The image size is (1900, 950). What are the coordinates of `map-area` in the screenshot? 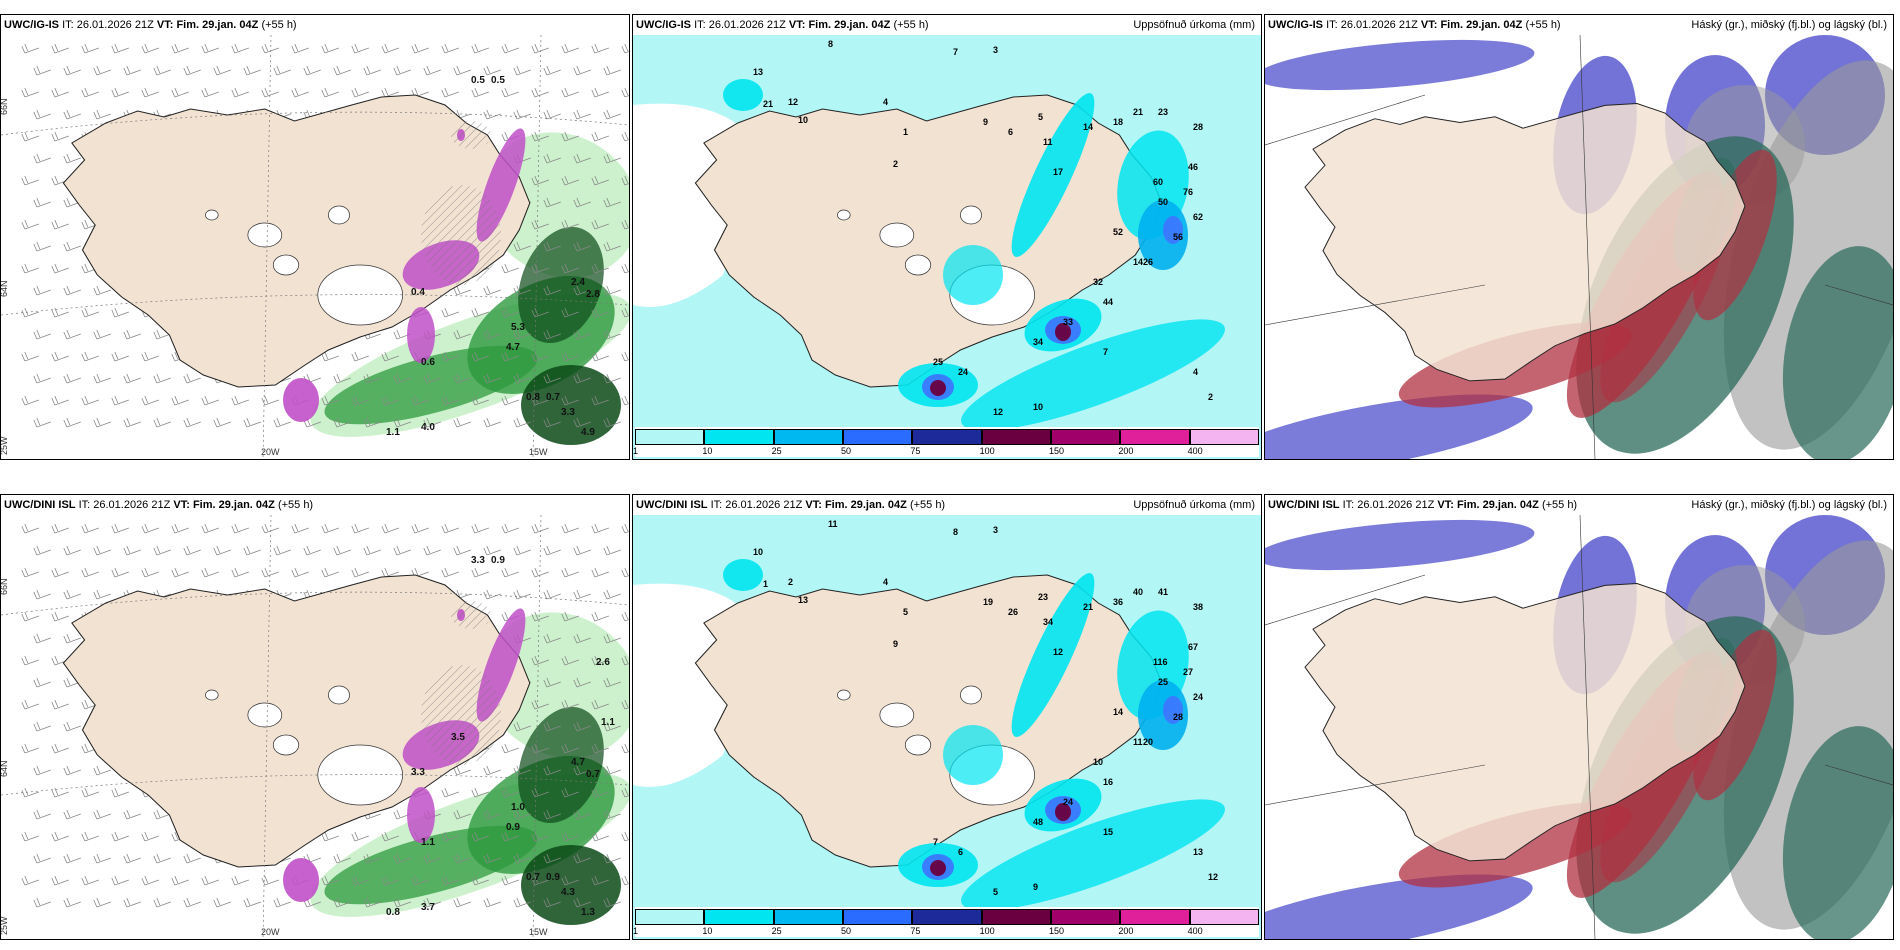 It's located at (1579, 247).